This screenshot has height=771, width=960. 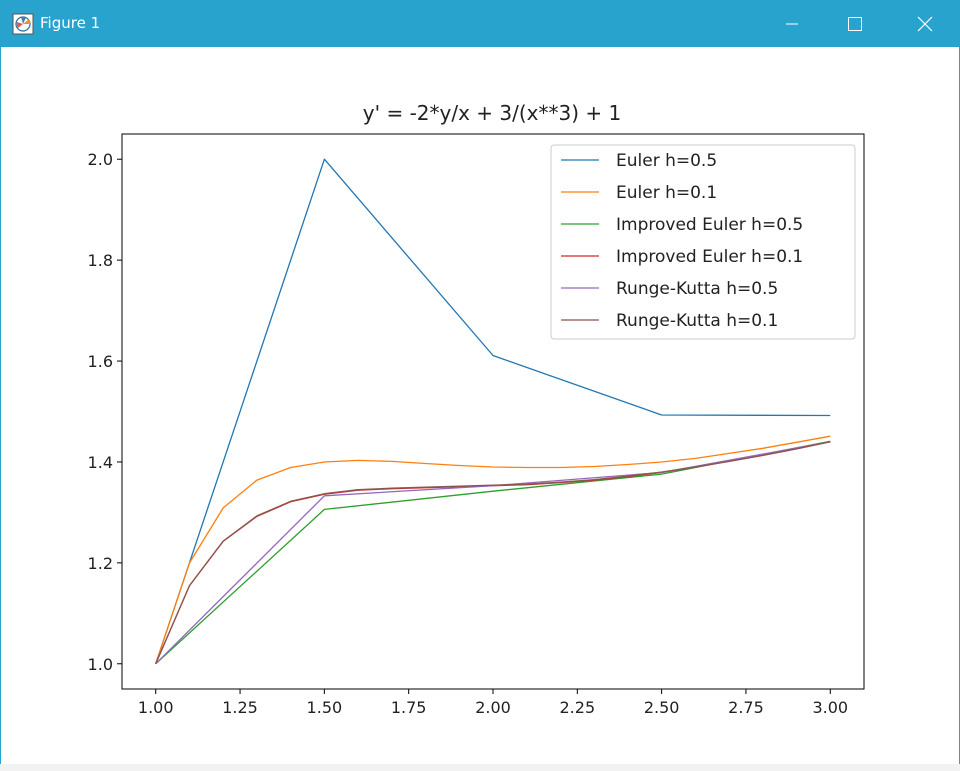 What do you see at coordinates (666, 193) in the screenshot?
I see `legend-label: Euler h=0.1` at bounding box center [666, 193].